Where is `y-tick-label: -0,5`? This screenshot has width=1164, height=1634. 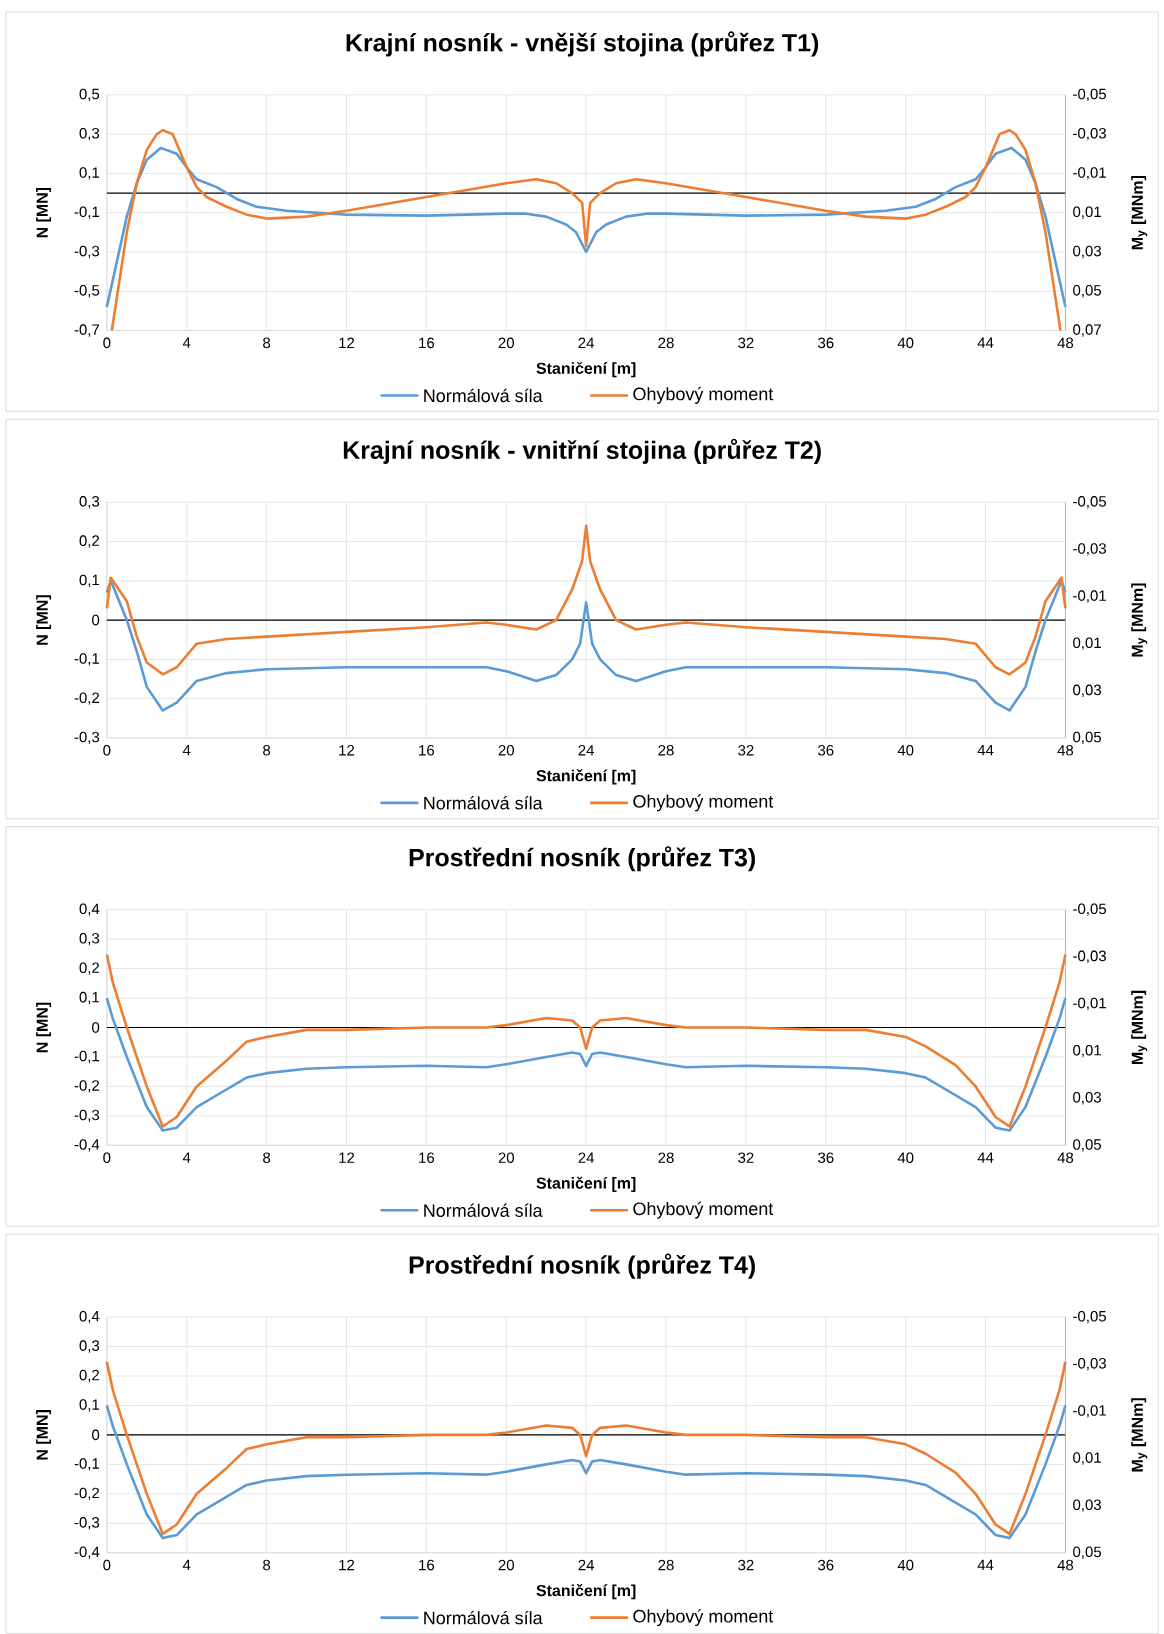
y-tick-label: -0,5 is located at coordinates (87, 291).